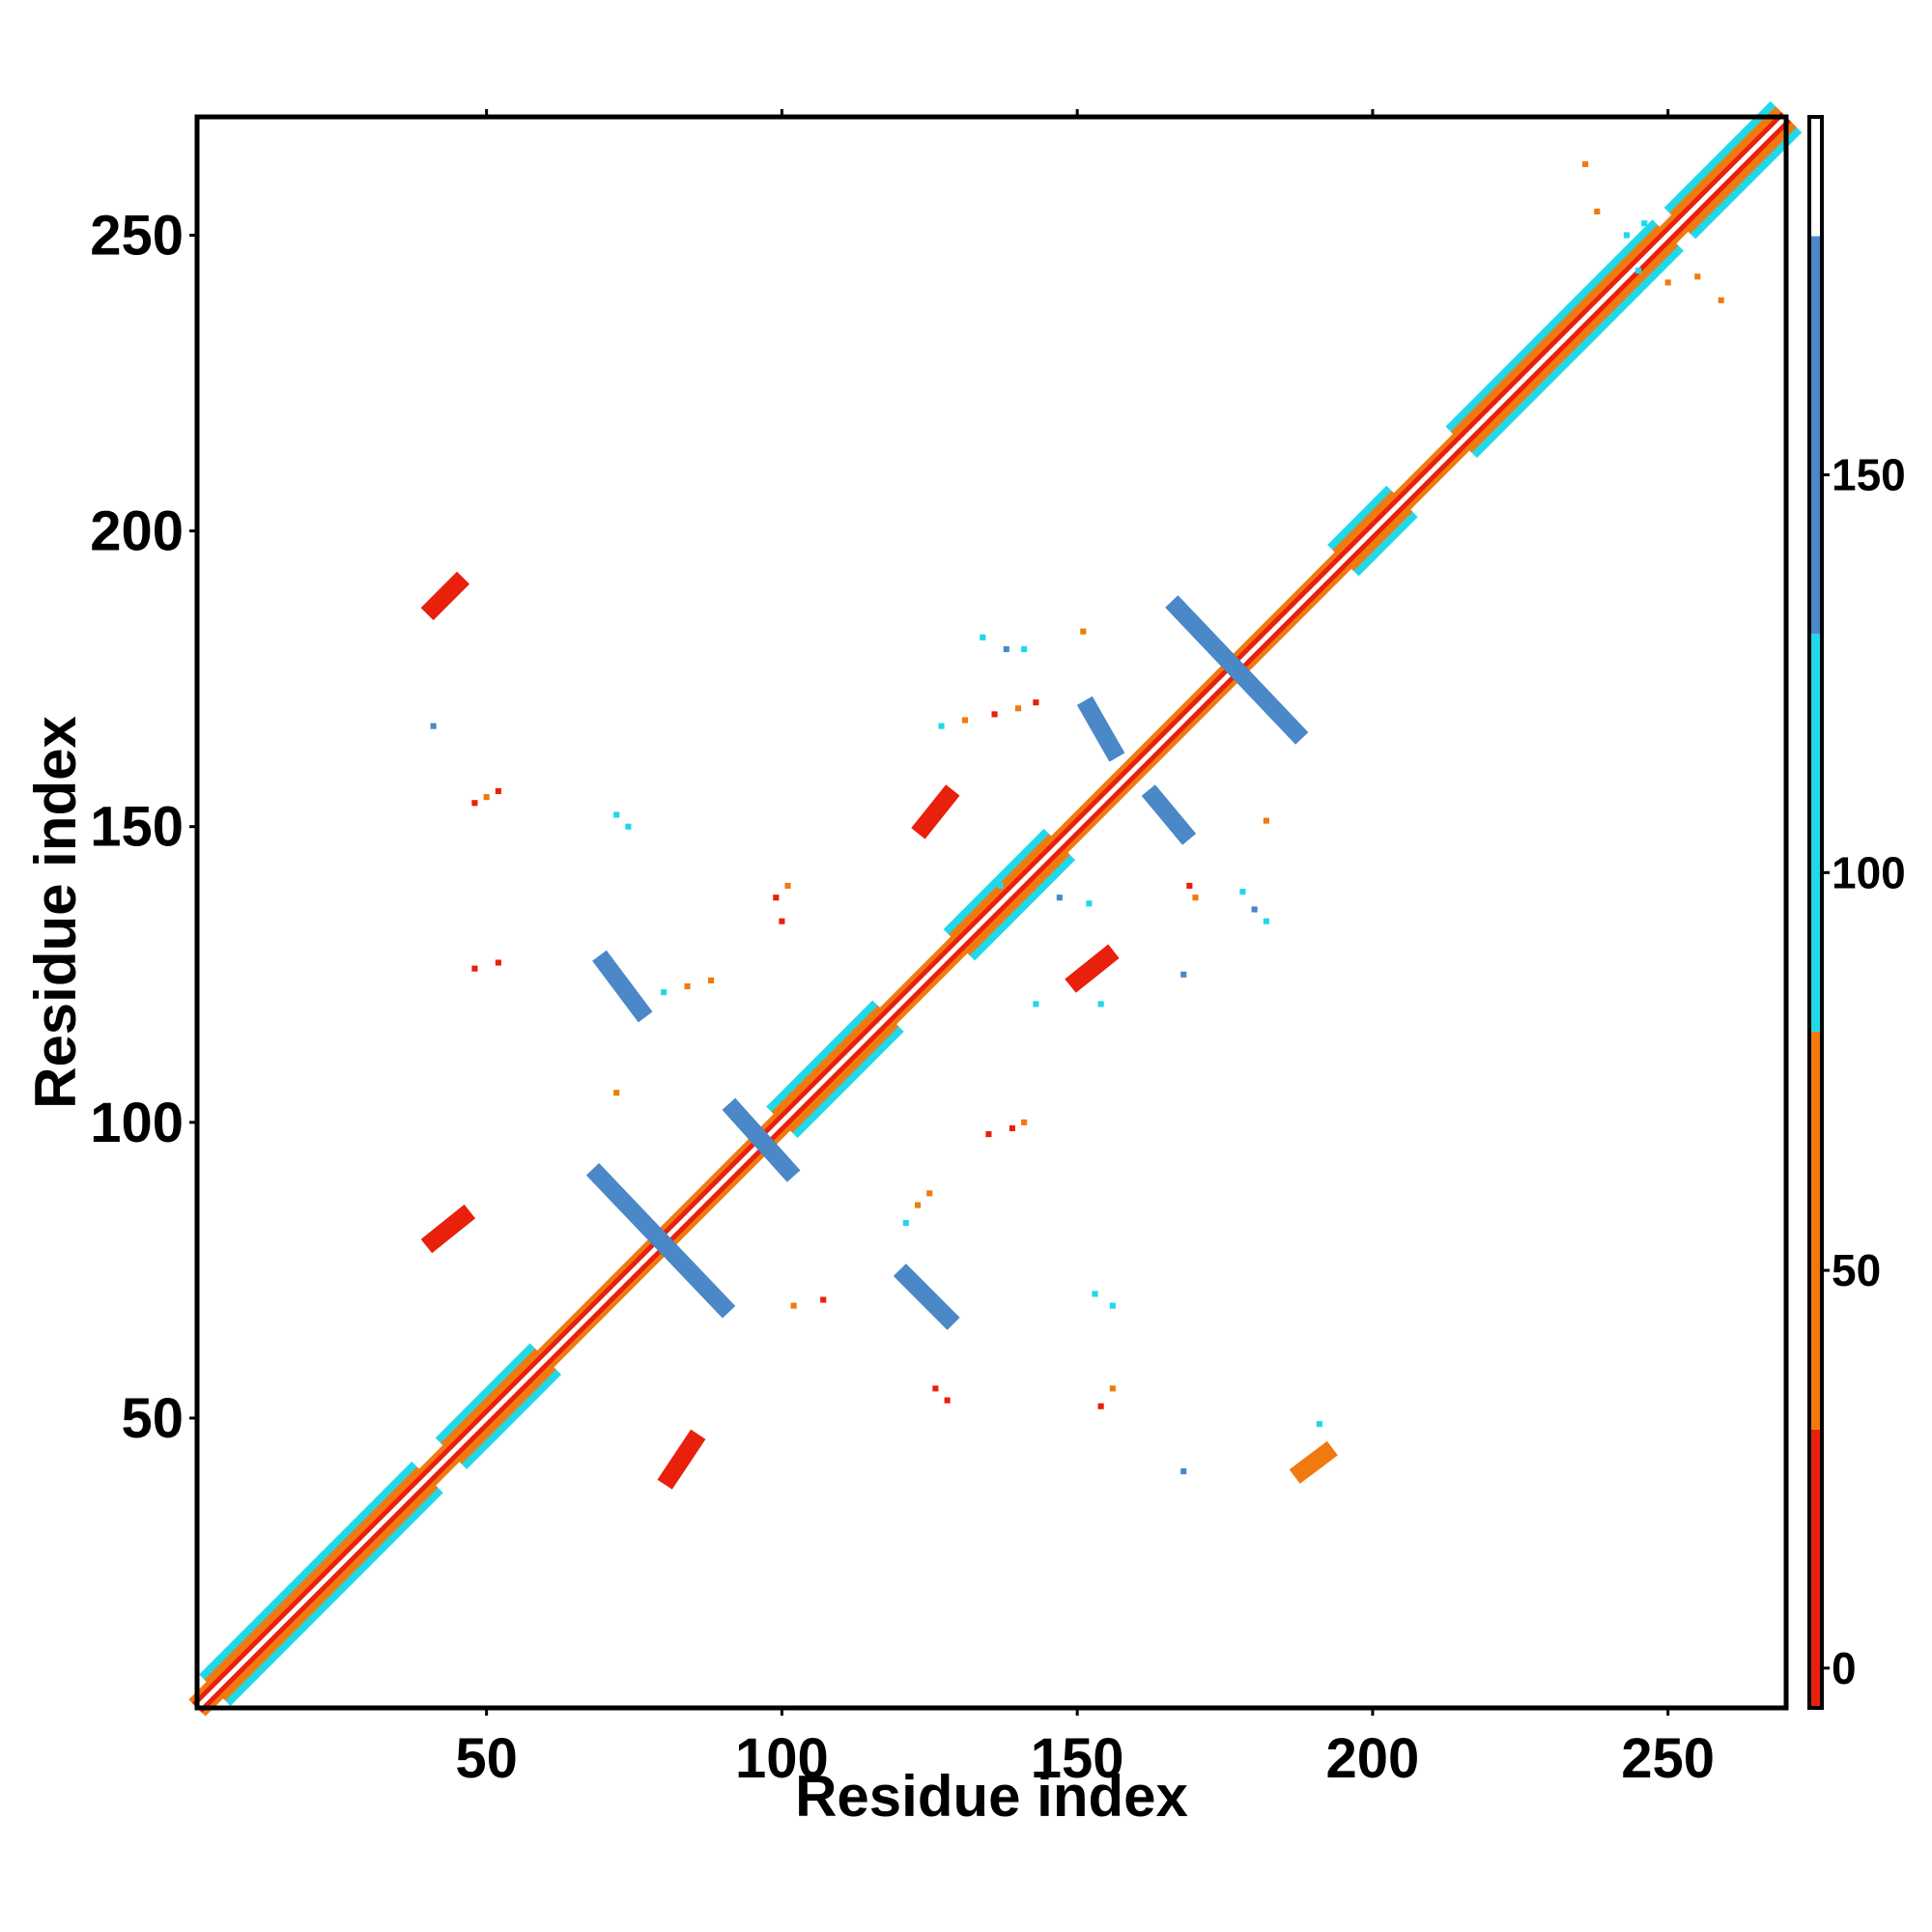 The image size is (1932, 1932). What do you see at coordinates (137, 531) in the screenshot?
I see `y-tick-label: 200` at bounding box center [137, 531].